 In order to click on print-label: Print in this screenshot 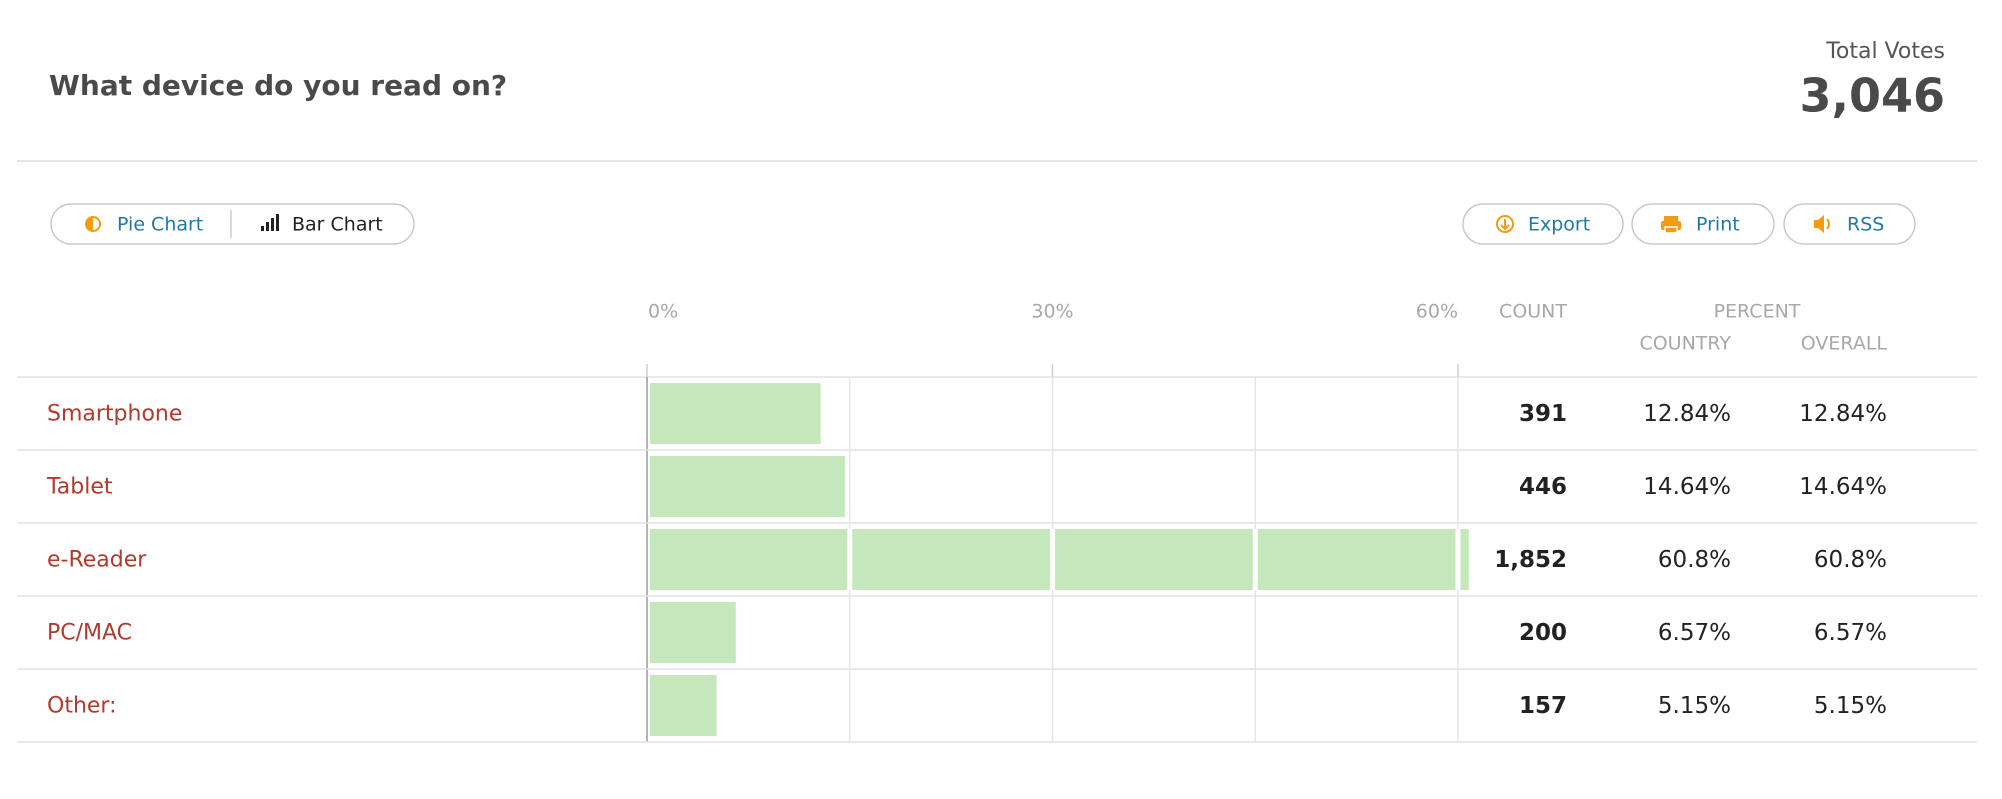, I will do `click(1718, 225)`.